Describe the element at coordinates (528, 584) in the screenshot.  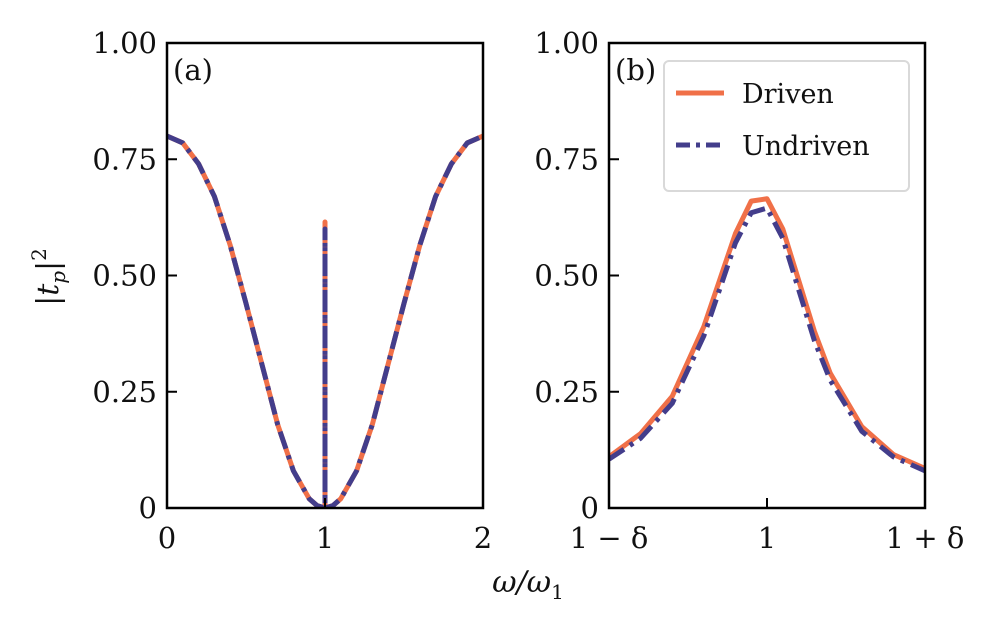
I see `x-axis-title: ω/ω1` at that location.